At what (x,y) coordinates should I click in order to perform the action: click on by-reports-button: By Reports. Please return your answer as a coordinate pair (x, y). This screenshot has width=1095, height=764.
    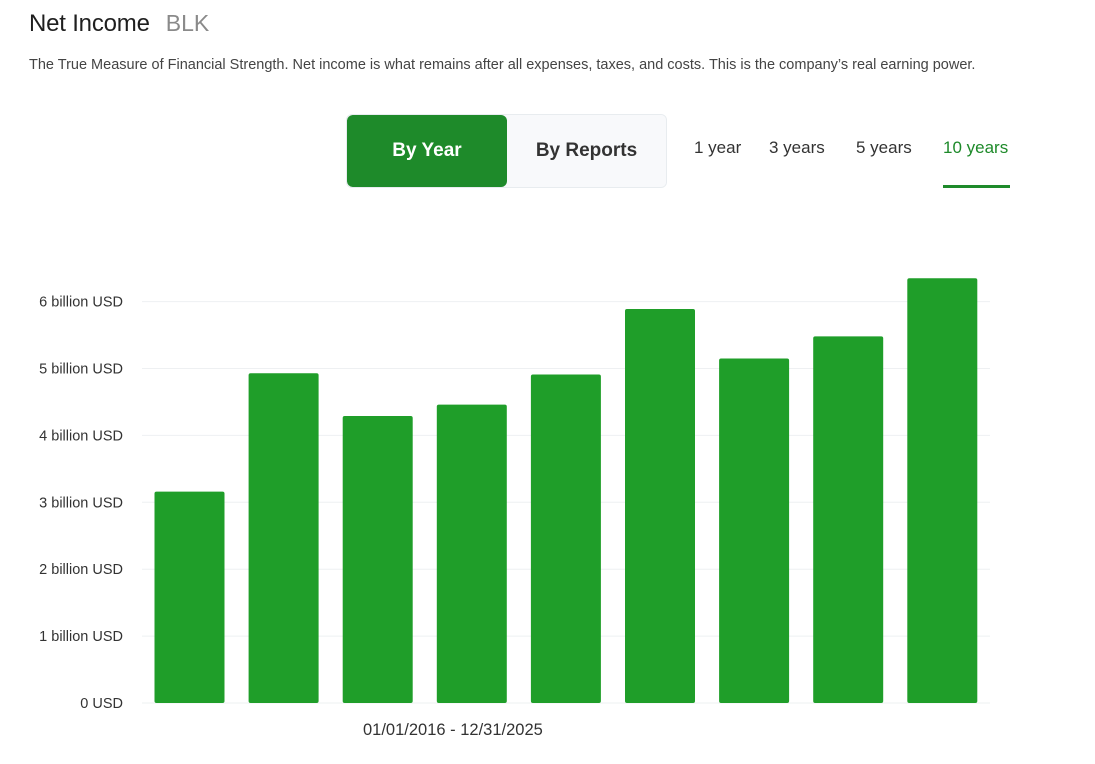
    Looking at the image, I should click on (586, 151).